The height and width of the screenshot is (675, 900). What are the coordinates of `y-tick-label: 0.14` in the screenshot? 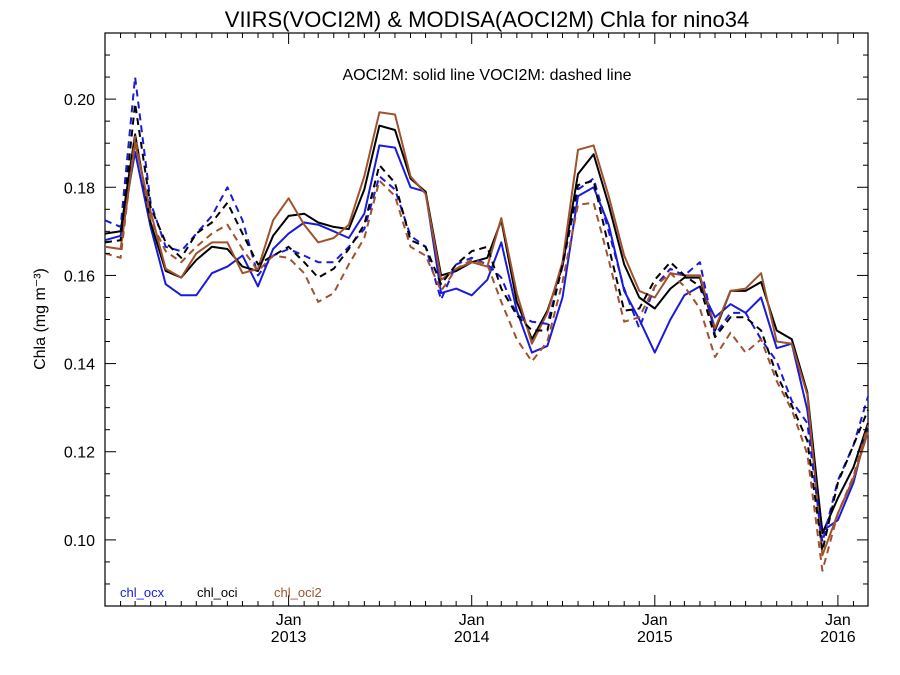 It's located at (79, 365).